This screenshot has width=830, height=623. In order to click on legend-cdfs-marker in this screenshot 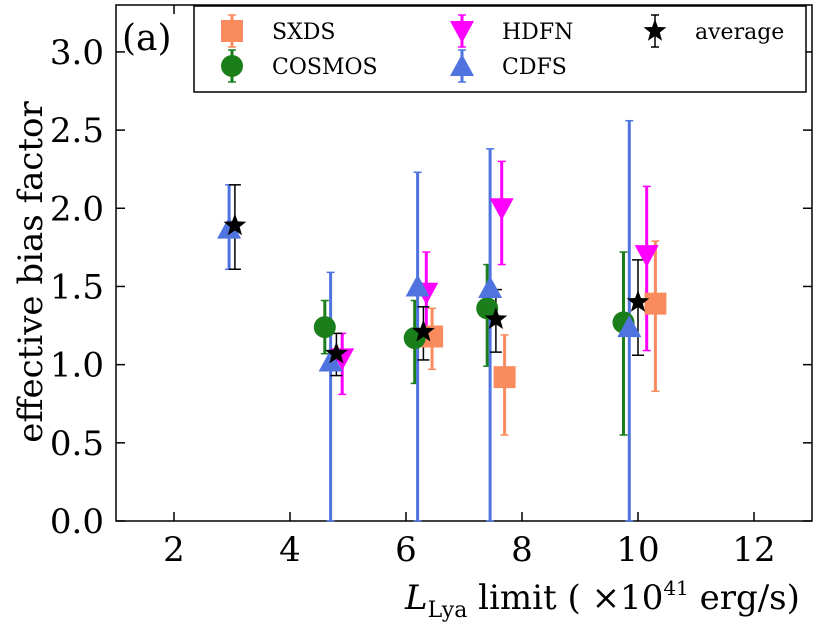, I will do `click(462, 65)`.